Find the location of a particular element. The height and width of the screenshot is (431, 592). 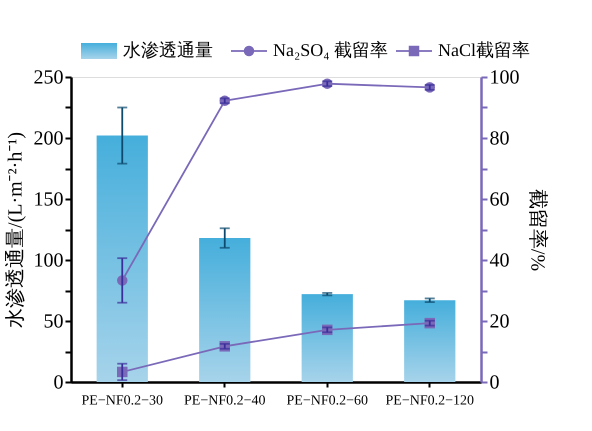

y-tick-label: 0 is located at coordinates (59, 383).